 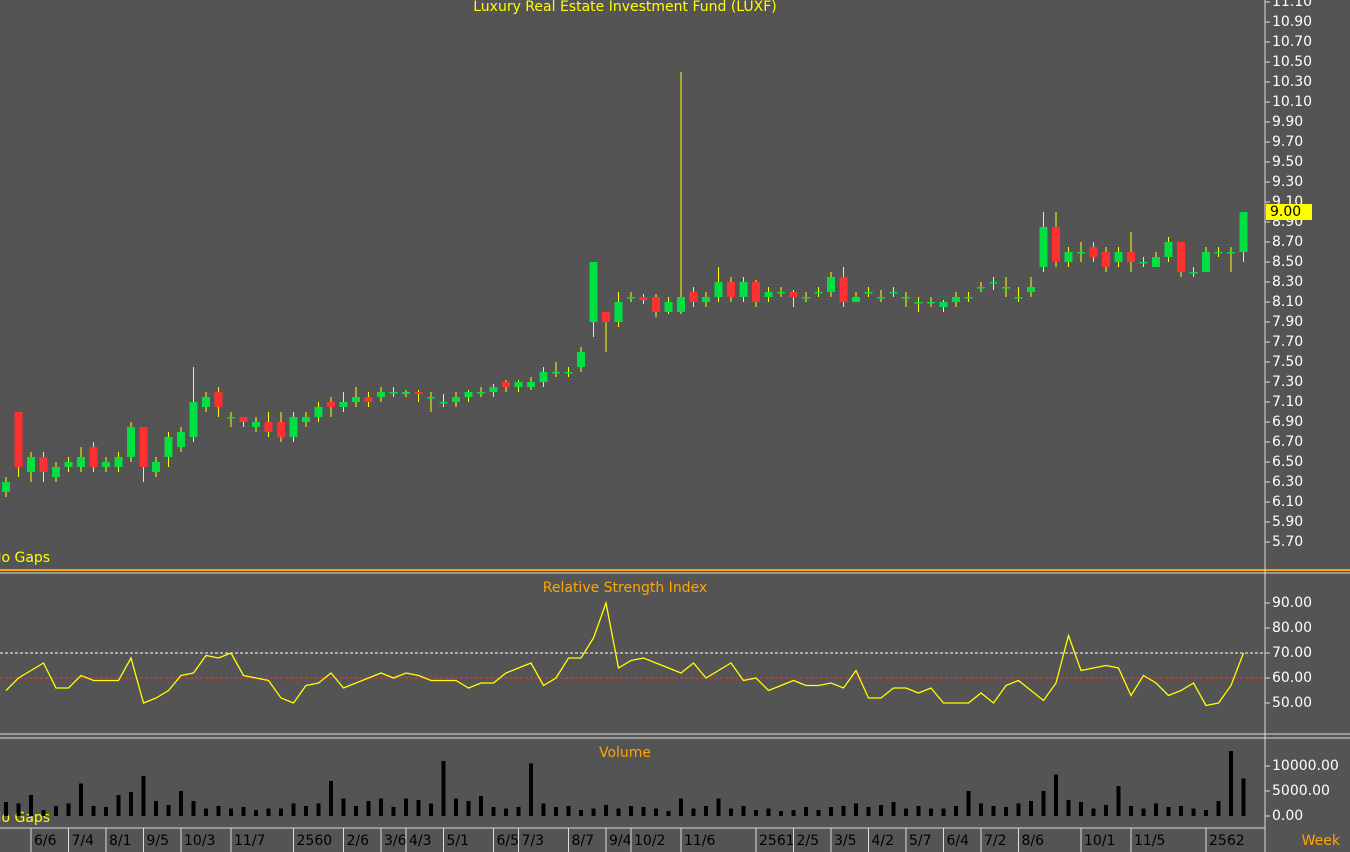 I want to click on x-tick-label: 2561, so click(x=777, y=841).